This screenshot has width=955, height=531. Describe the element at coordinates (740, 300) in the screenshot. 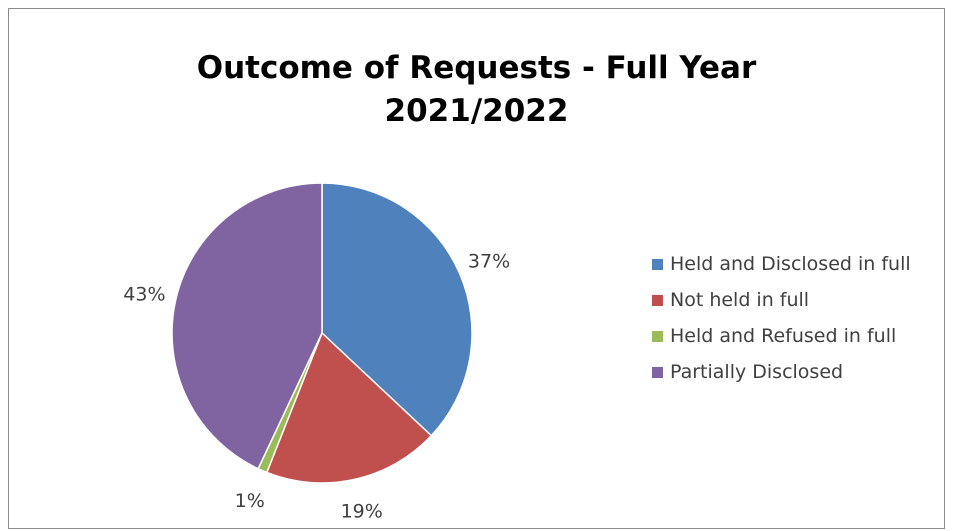

I see `legend-label-not-held: Not held in full` at that location.